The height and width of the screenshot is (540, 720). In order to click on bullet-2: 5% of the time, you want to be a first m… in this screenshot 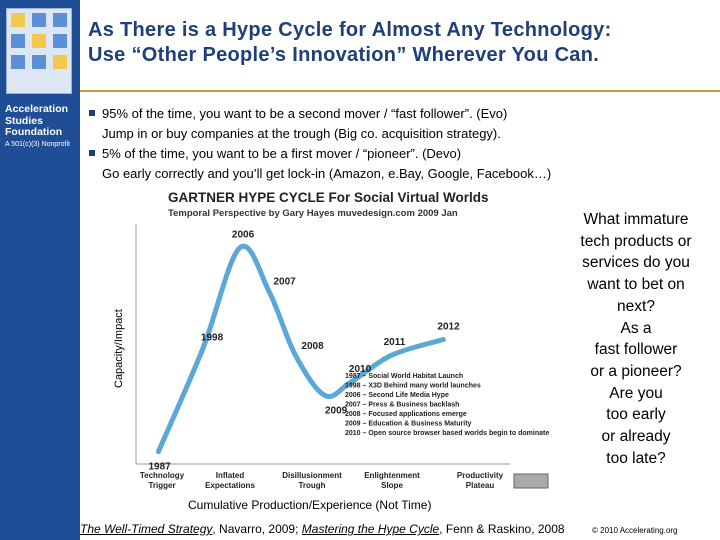, I will do `click(275, 154)`.